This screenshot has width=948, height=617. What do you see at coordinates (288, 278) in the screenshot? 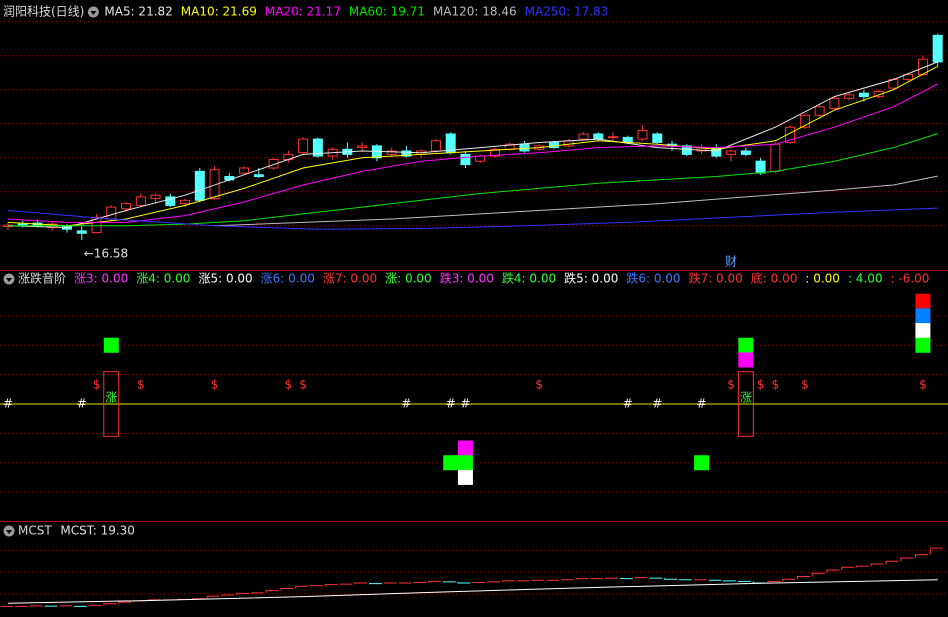
I see `legend-item: 涨6: 0.00` at bounding box center [288, 278].